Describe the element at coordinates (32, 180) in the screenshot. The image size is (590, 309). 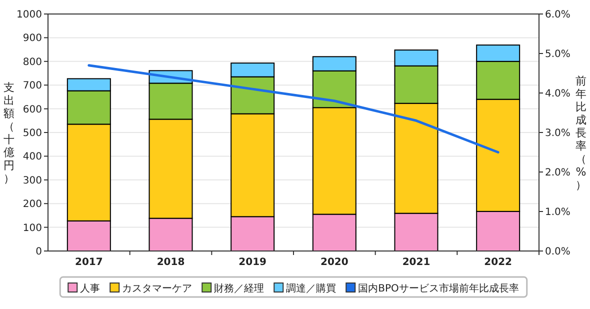
I see `y-tick-label: 300` at that location.